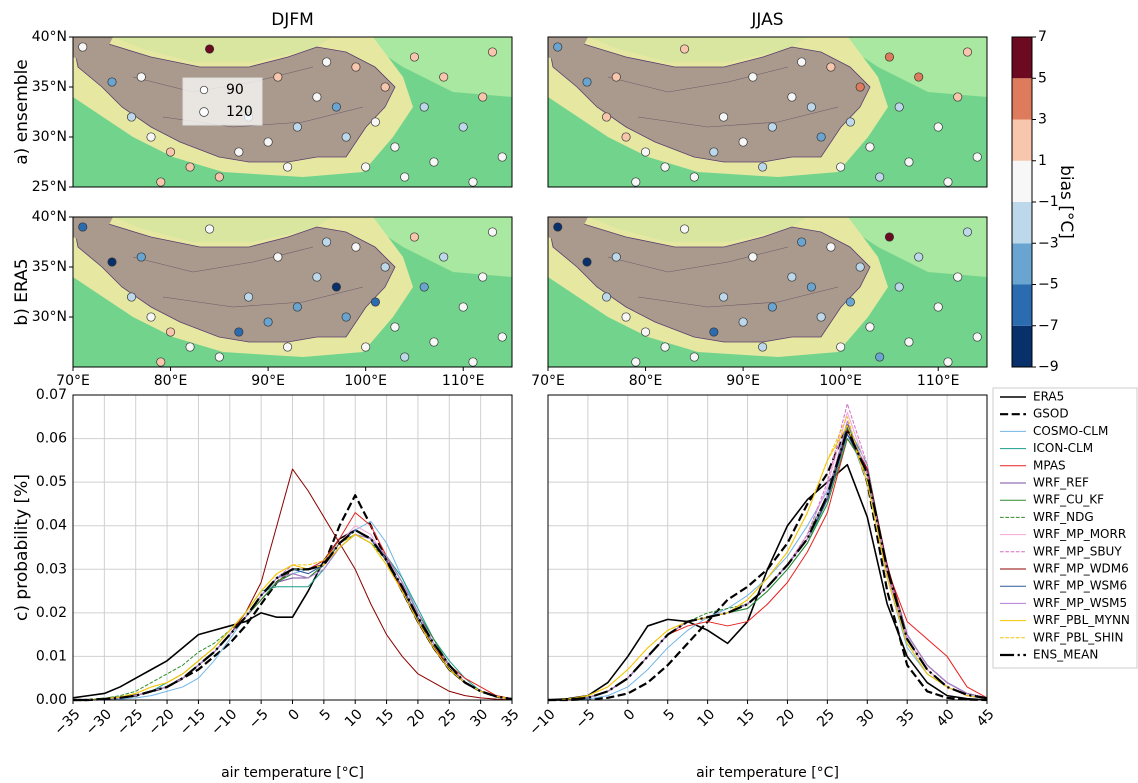 This screenshot has width=1138, height=783. Describe the element at coordinates (51, 439) in the screenshot. I see `y-tick-label: 0.06` at that location.